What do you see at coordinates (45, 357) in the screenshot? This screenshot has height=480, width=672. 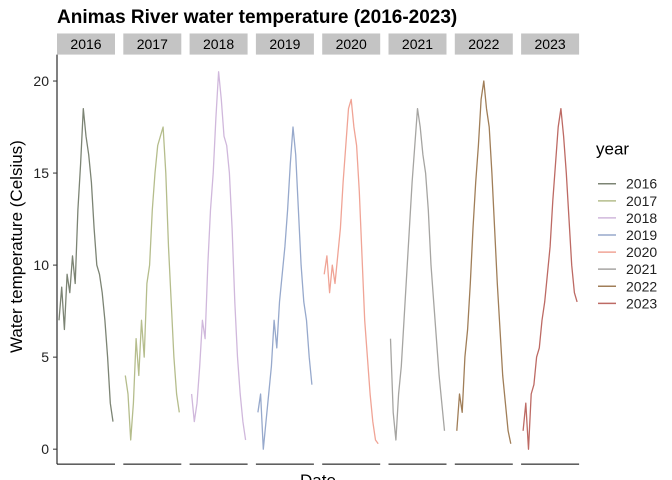 I see `y-tick-label: 5` at bounding box center [45, 357].